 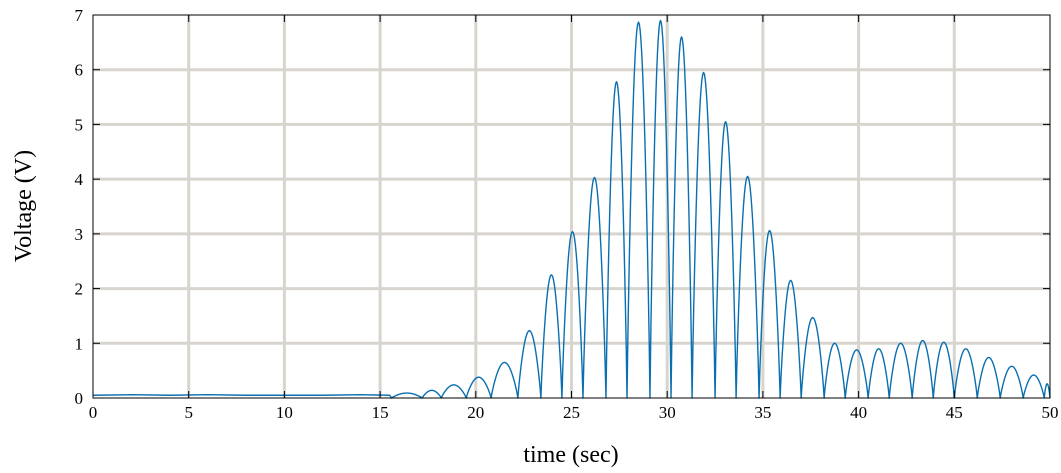 I want to click on x-tick-label: 30, so click(x=667, y=412).